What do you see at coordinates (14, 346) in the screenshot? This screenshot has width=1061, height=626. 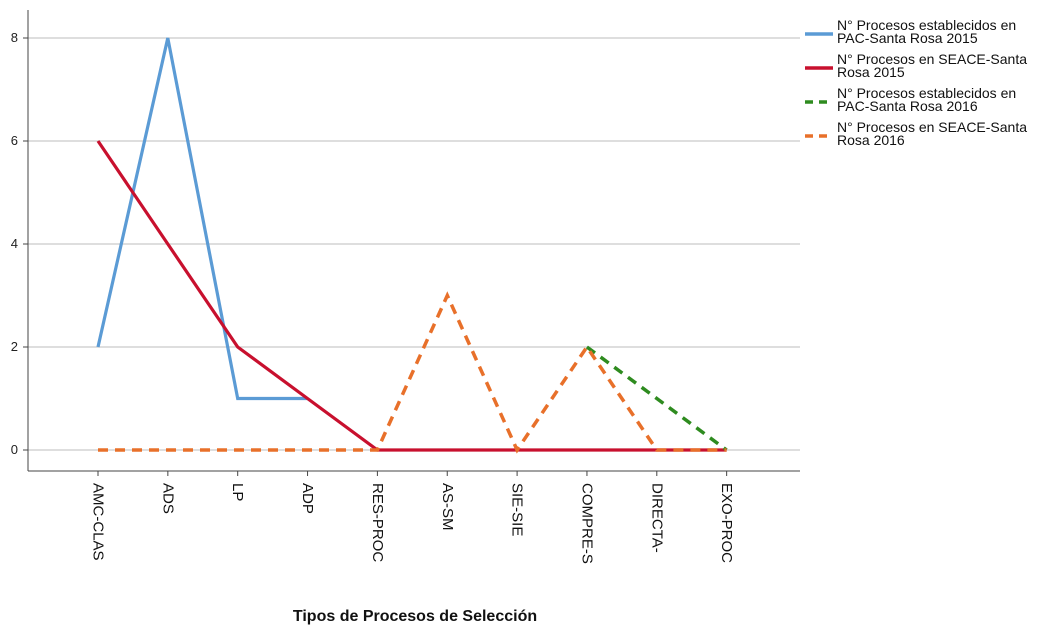 I see `y-tick-label: 2` at bounding box center [14, 346].